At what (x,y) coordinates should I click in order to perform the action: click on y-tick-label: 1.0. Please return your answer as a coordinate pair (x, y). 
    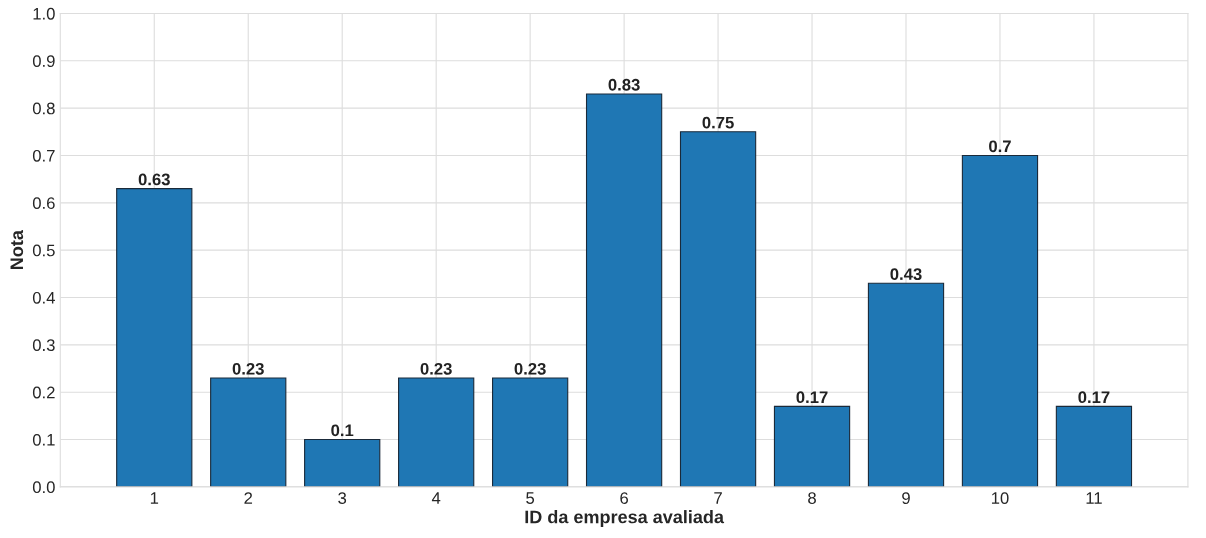
    Looking at the image, I should click on (44, 13).